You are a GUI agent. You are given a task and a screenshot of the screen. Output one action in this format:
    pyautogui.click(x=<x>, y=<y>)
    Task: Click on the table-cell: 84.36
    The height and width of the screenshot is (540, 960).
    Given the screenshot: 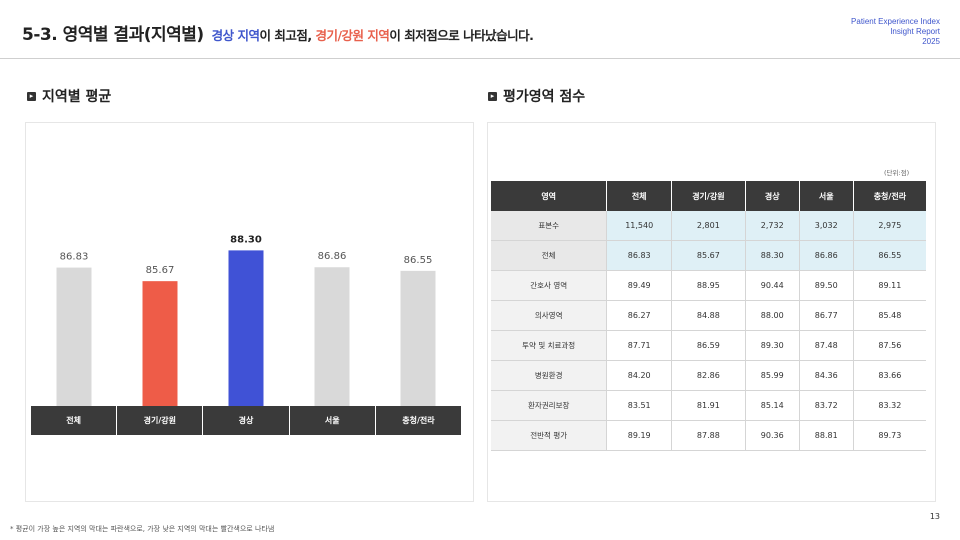 What is the action you would take?
    pyautogui.click(x=826, y=375)
    